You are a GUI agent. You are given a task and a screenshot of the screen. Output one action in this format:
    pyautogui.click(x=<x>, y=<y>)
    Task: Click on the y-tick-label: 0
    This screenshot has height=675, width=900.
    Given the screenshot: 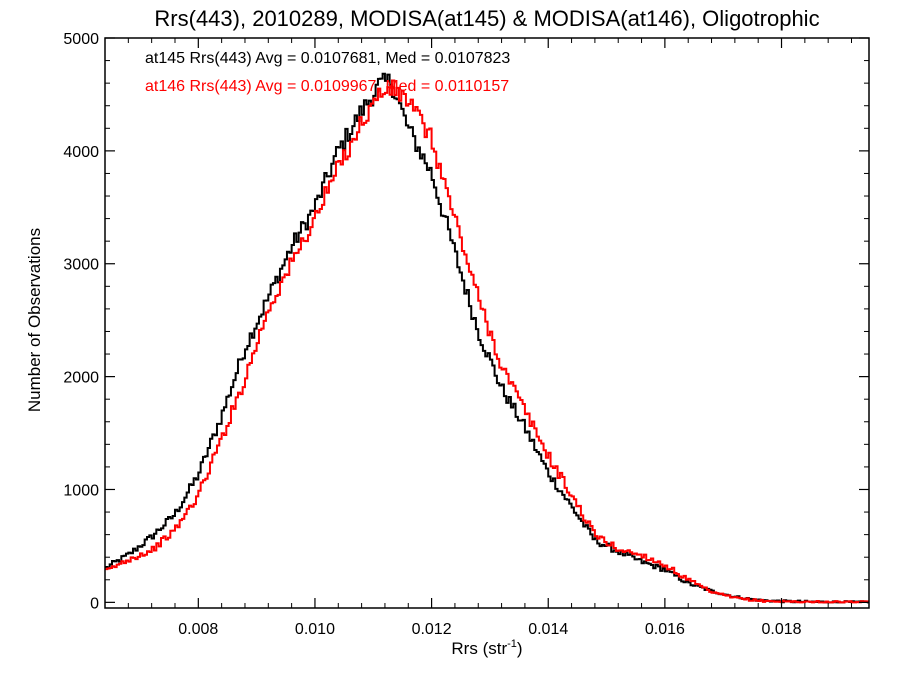 What is the action you would take?
    pyautogui.click(x=94, y=603)
    